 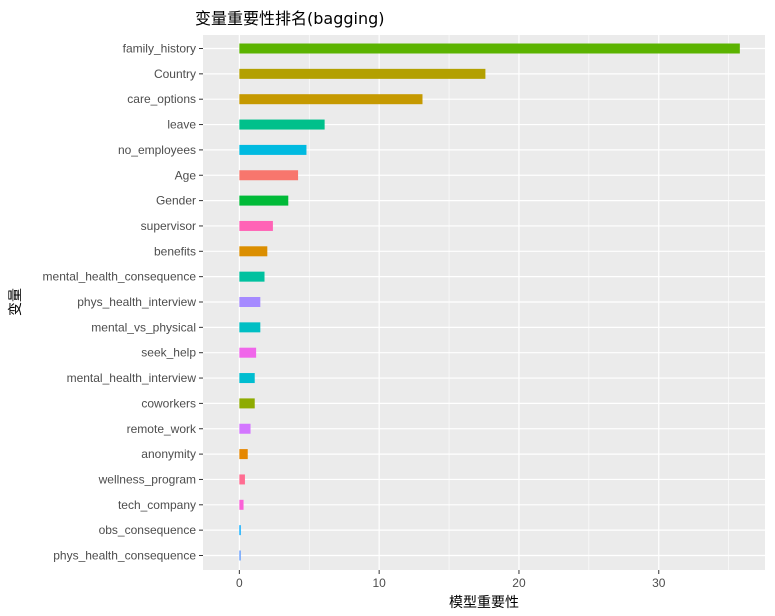 I want to click on y-tick-label: supervisor, so click(x=168, y=226).